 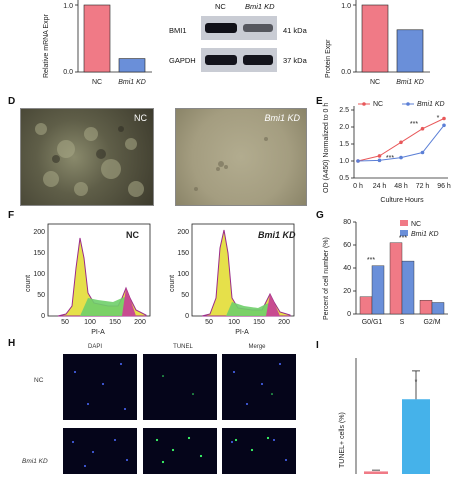 I want to click on flow-kd-ytick-100: 100, so click(x=183, y=274).